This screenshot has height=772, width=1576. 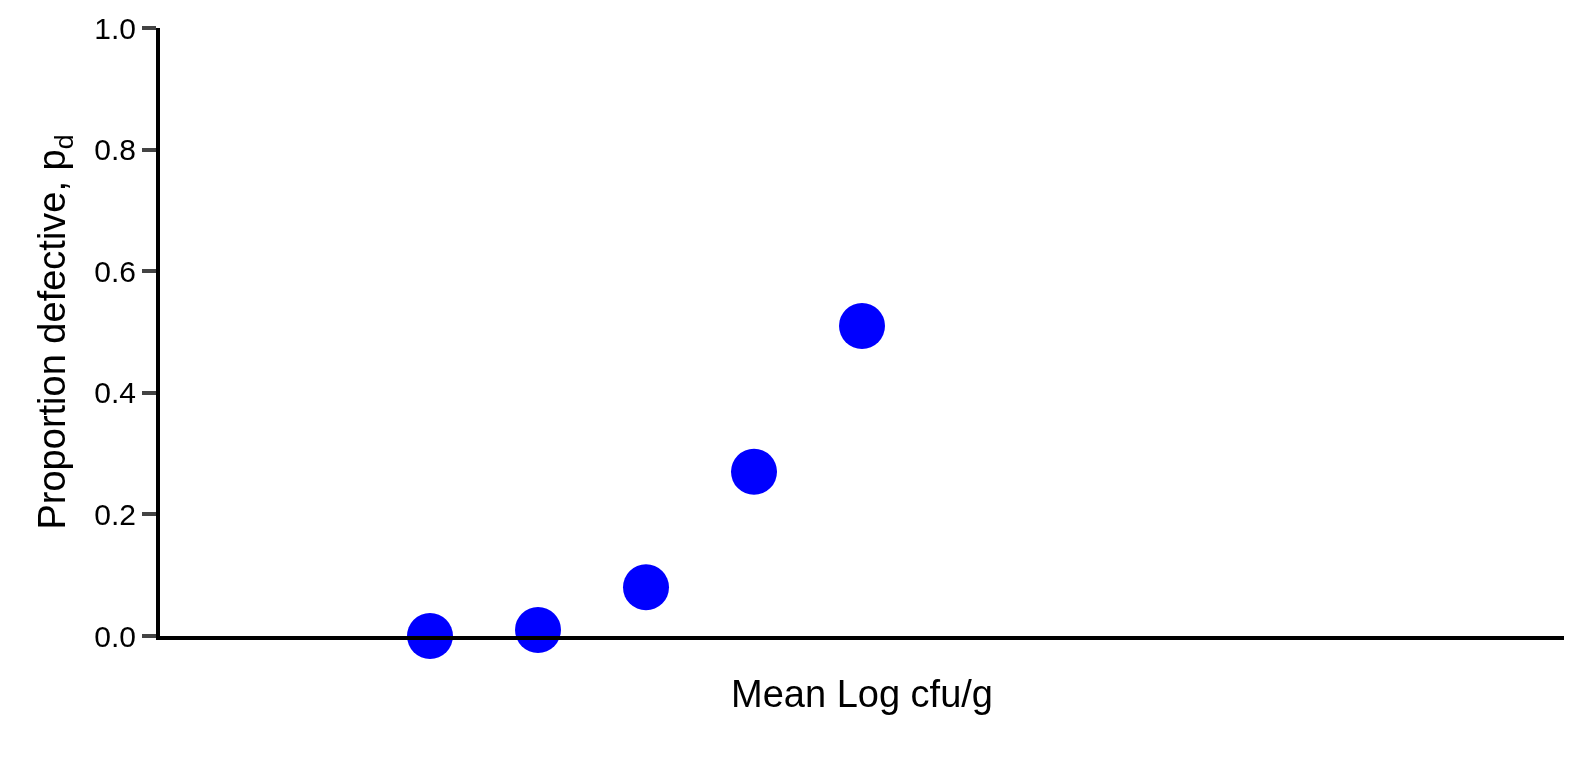 I want to click on y-tick-label: 0.6, so click(x=115, y=271).